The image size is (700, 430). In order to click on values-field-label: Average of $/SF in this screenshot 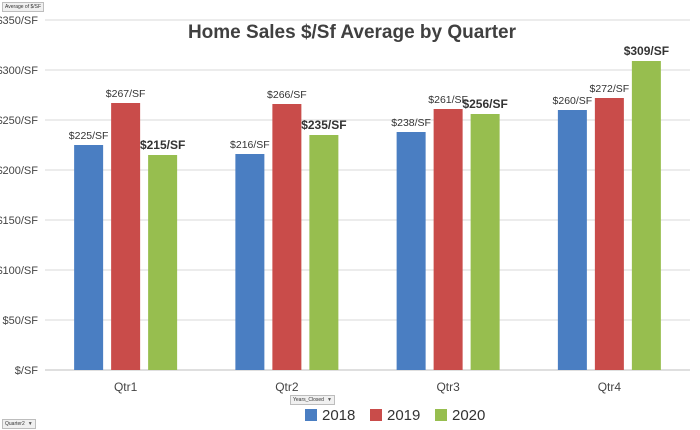, I will do `click(23, 7)`.